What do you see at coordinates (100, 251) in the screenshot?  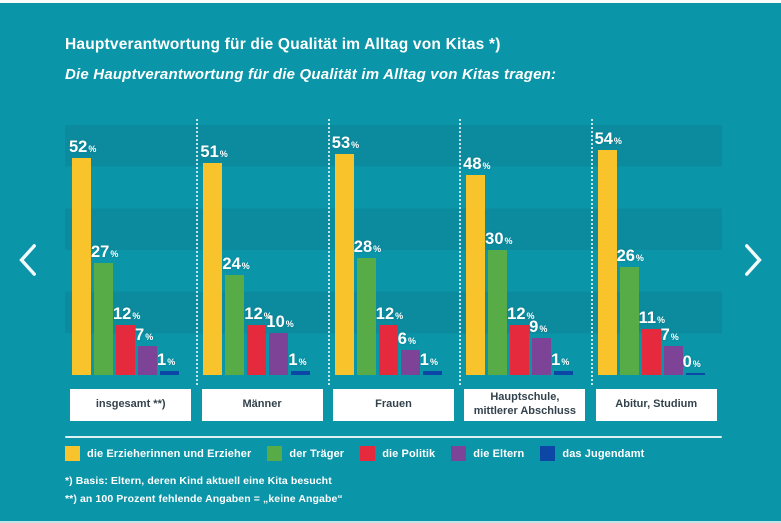 I see `bar-value-number: 27` at bounding box center [100, 251].